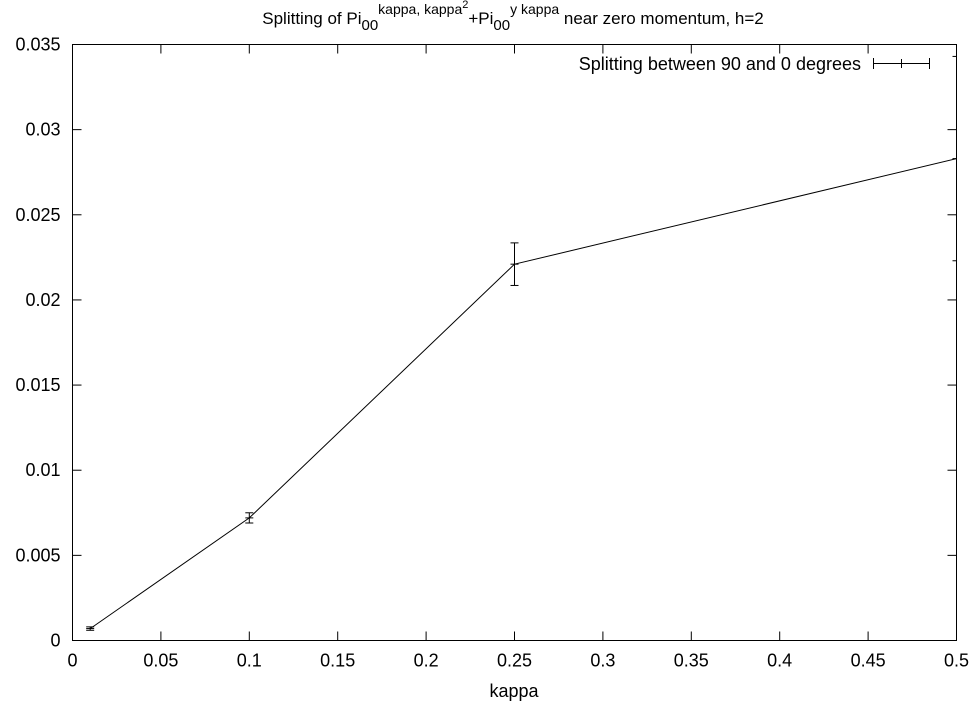 This screenshot has height=708, width=974. I want to click on title-subscript-2: 00, so click(501, 25).